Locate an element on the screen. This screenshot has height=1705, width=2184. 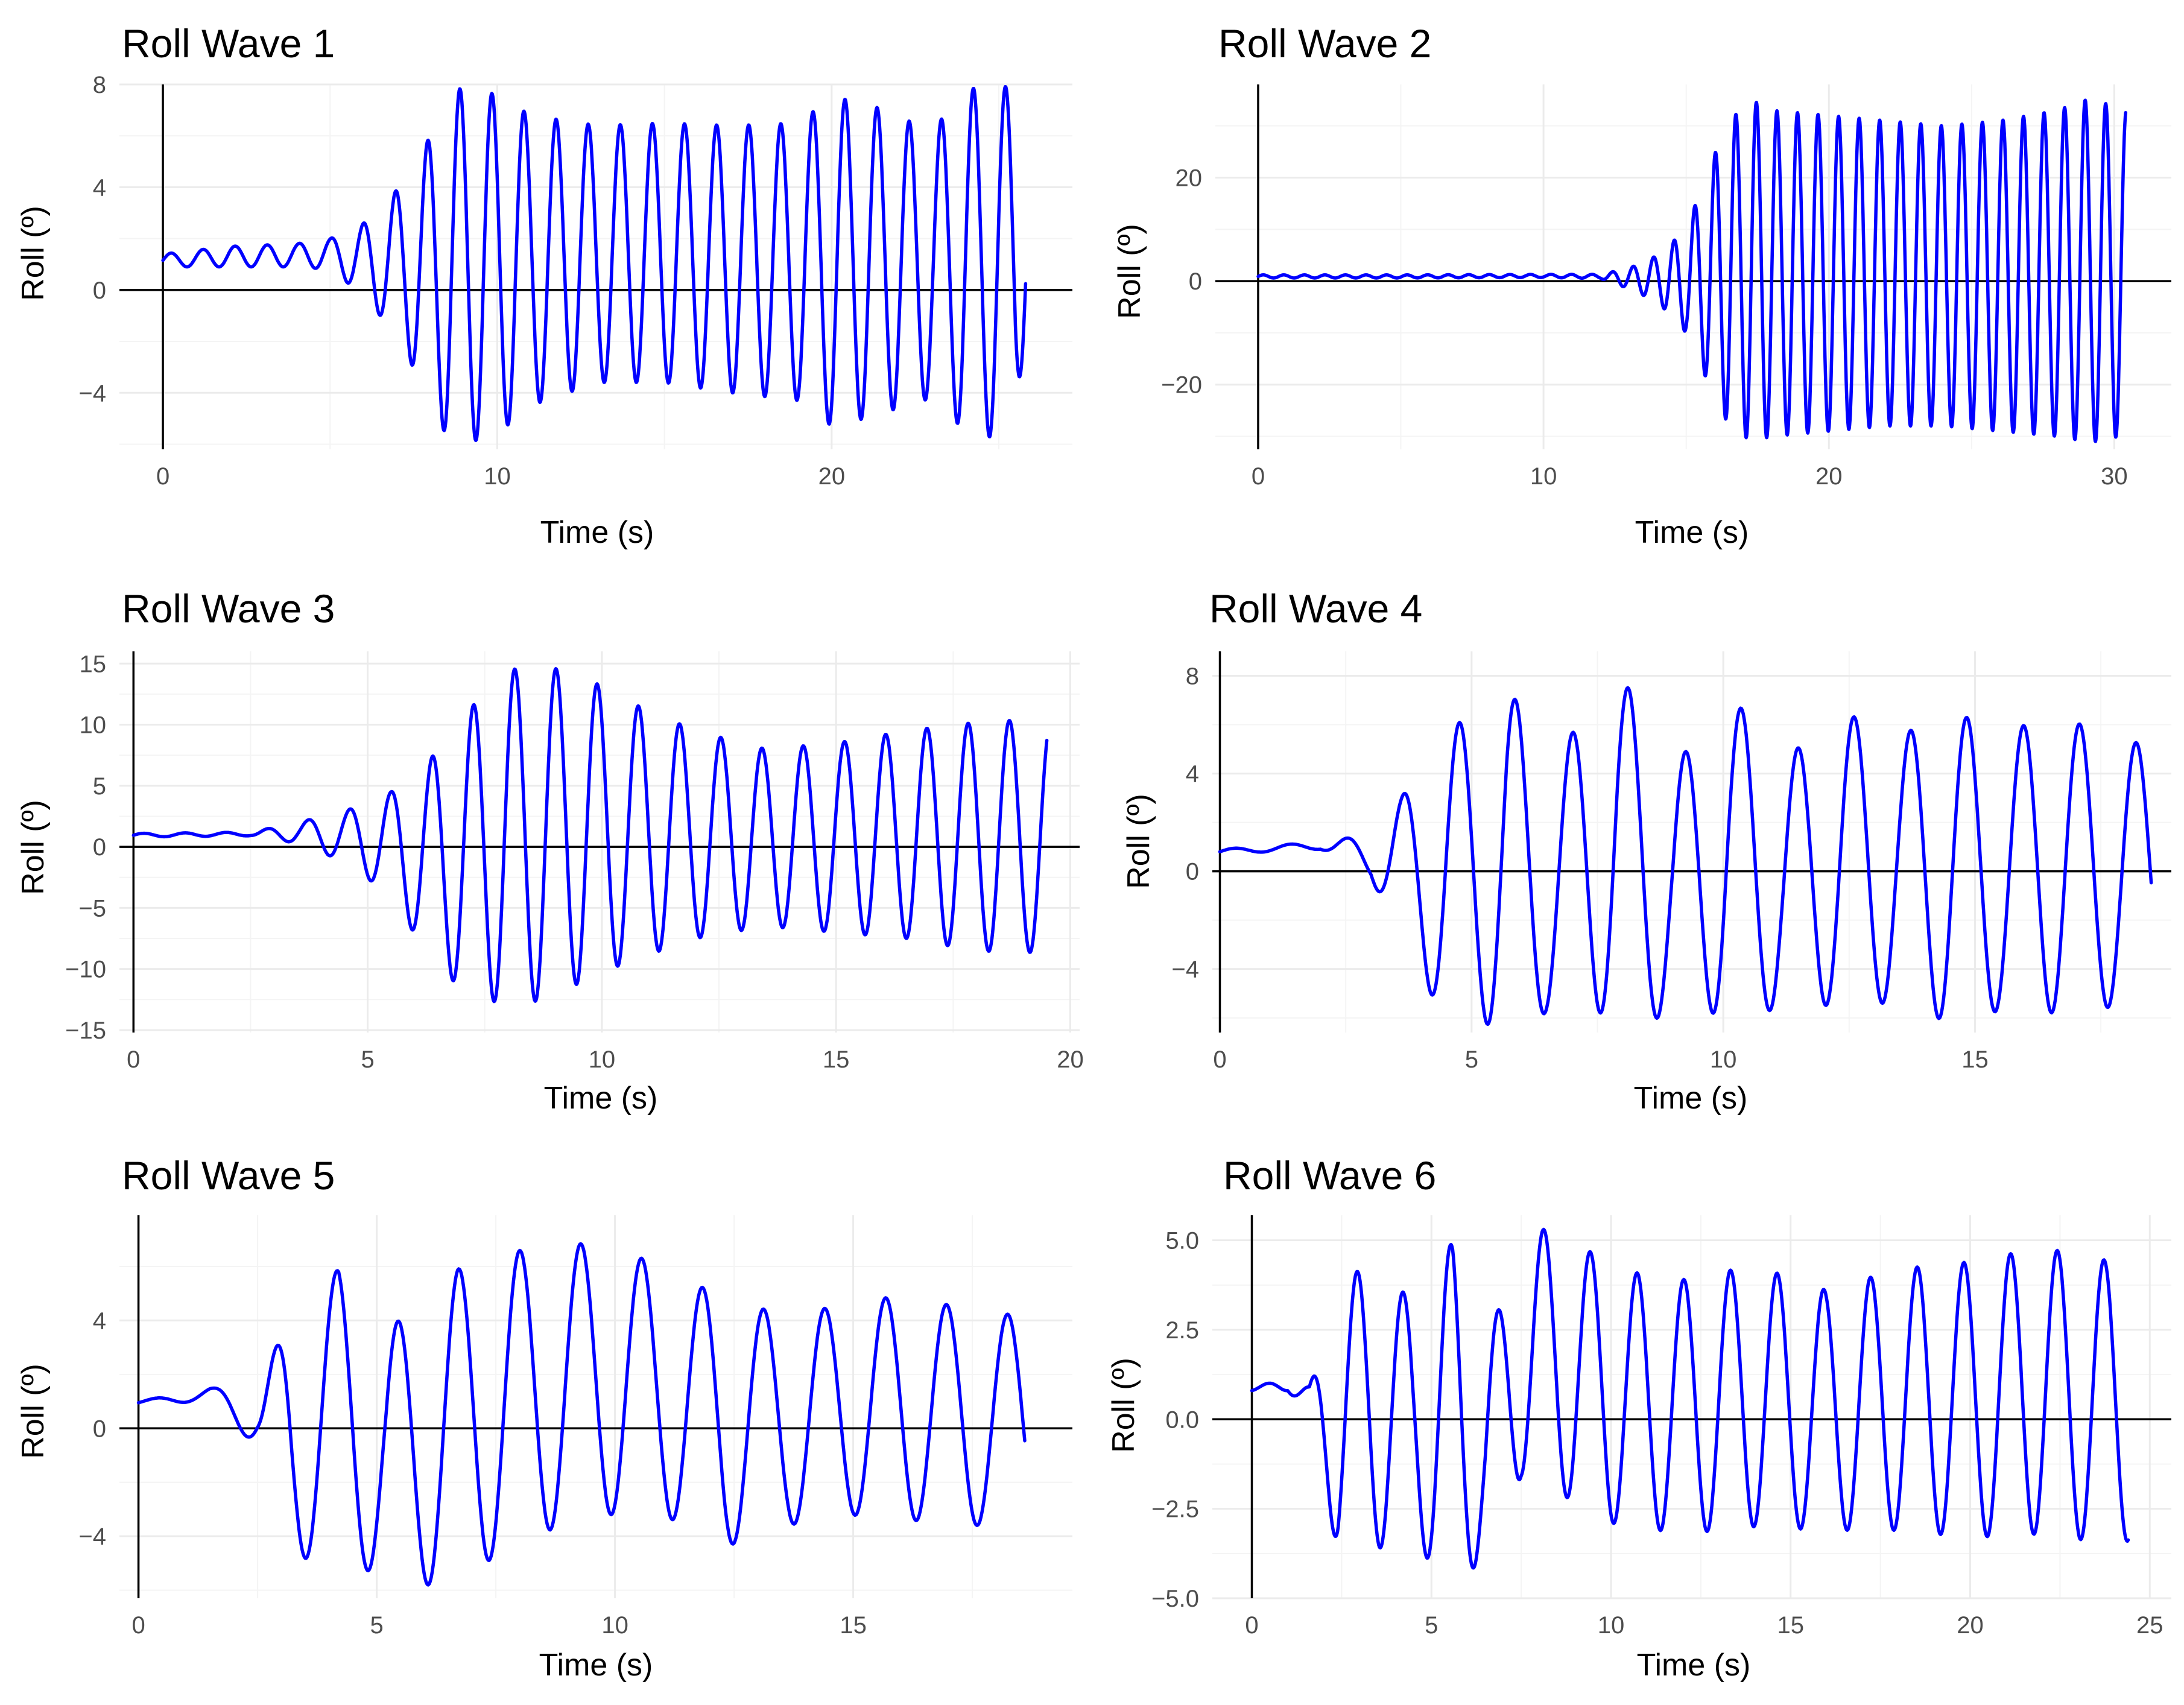
panel-title: Roll Wave 4 is located at coordinates (1315, 608).